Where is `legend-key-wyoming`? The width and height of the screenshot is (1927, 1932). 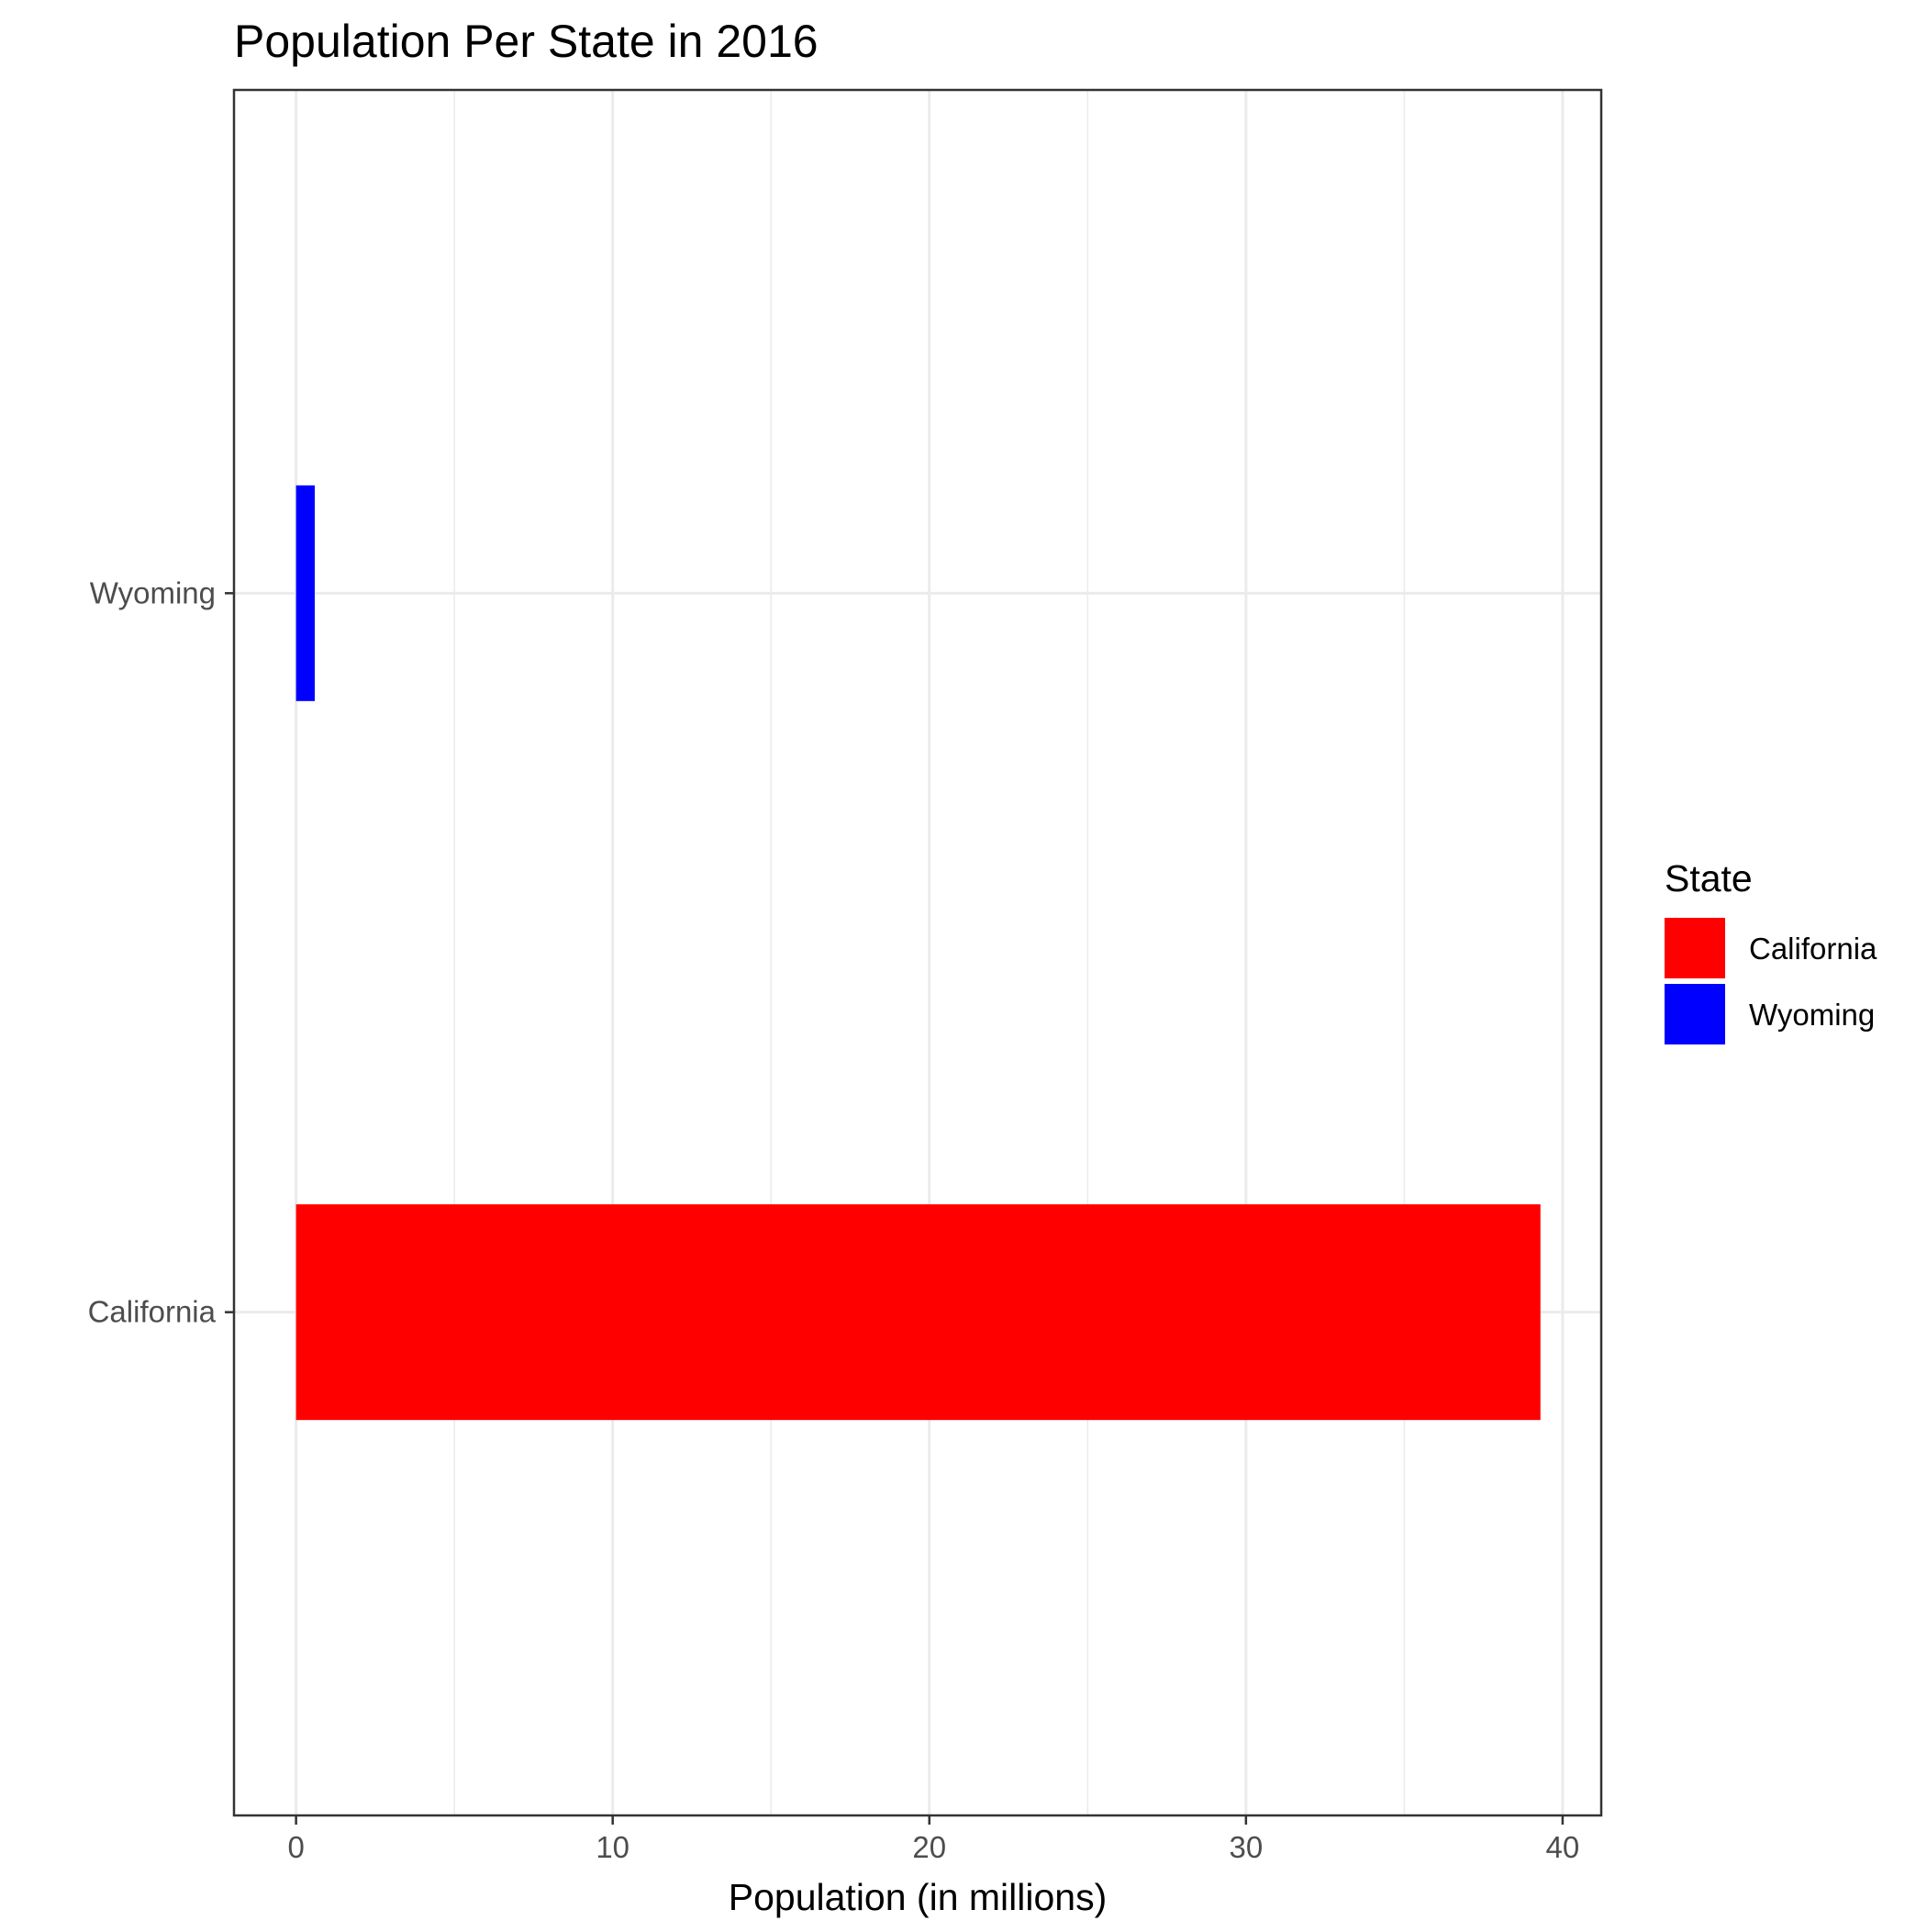 legend-key-wyoming is located at coordinates (1695, 1014).